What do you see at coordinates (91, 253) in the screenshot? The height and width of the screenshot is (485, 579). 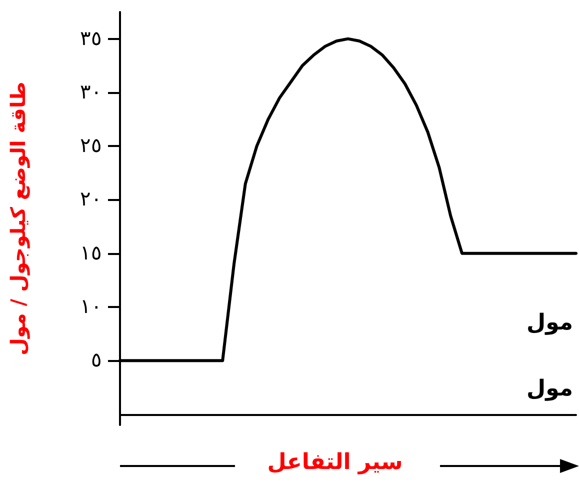 I see `y-tick-label: ١٥` at bounding box center [91, 253].